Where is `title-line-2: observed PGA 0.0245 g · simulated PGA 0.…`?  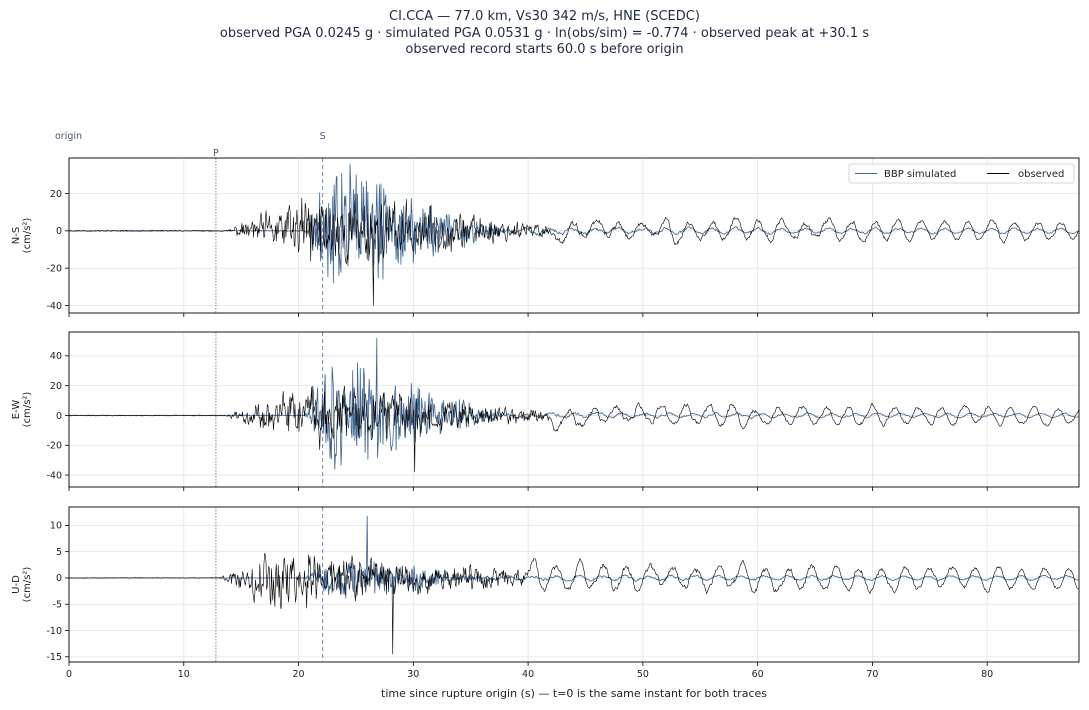
title-line-2: observed PGA 0.0245 g · simulated PGA 0.… is located at coordinates (544, 33).